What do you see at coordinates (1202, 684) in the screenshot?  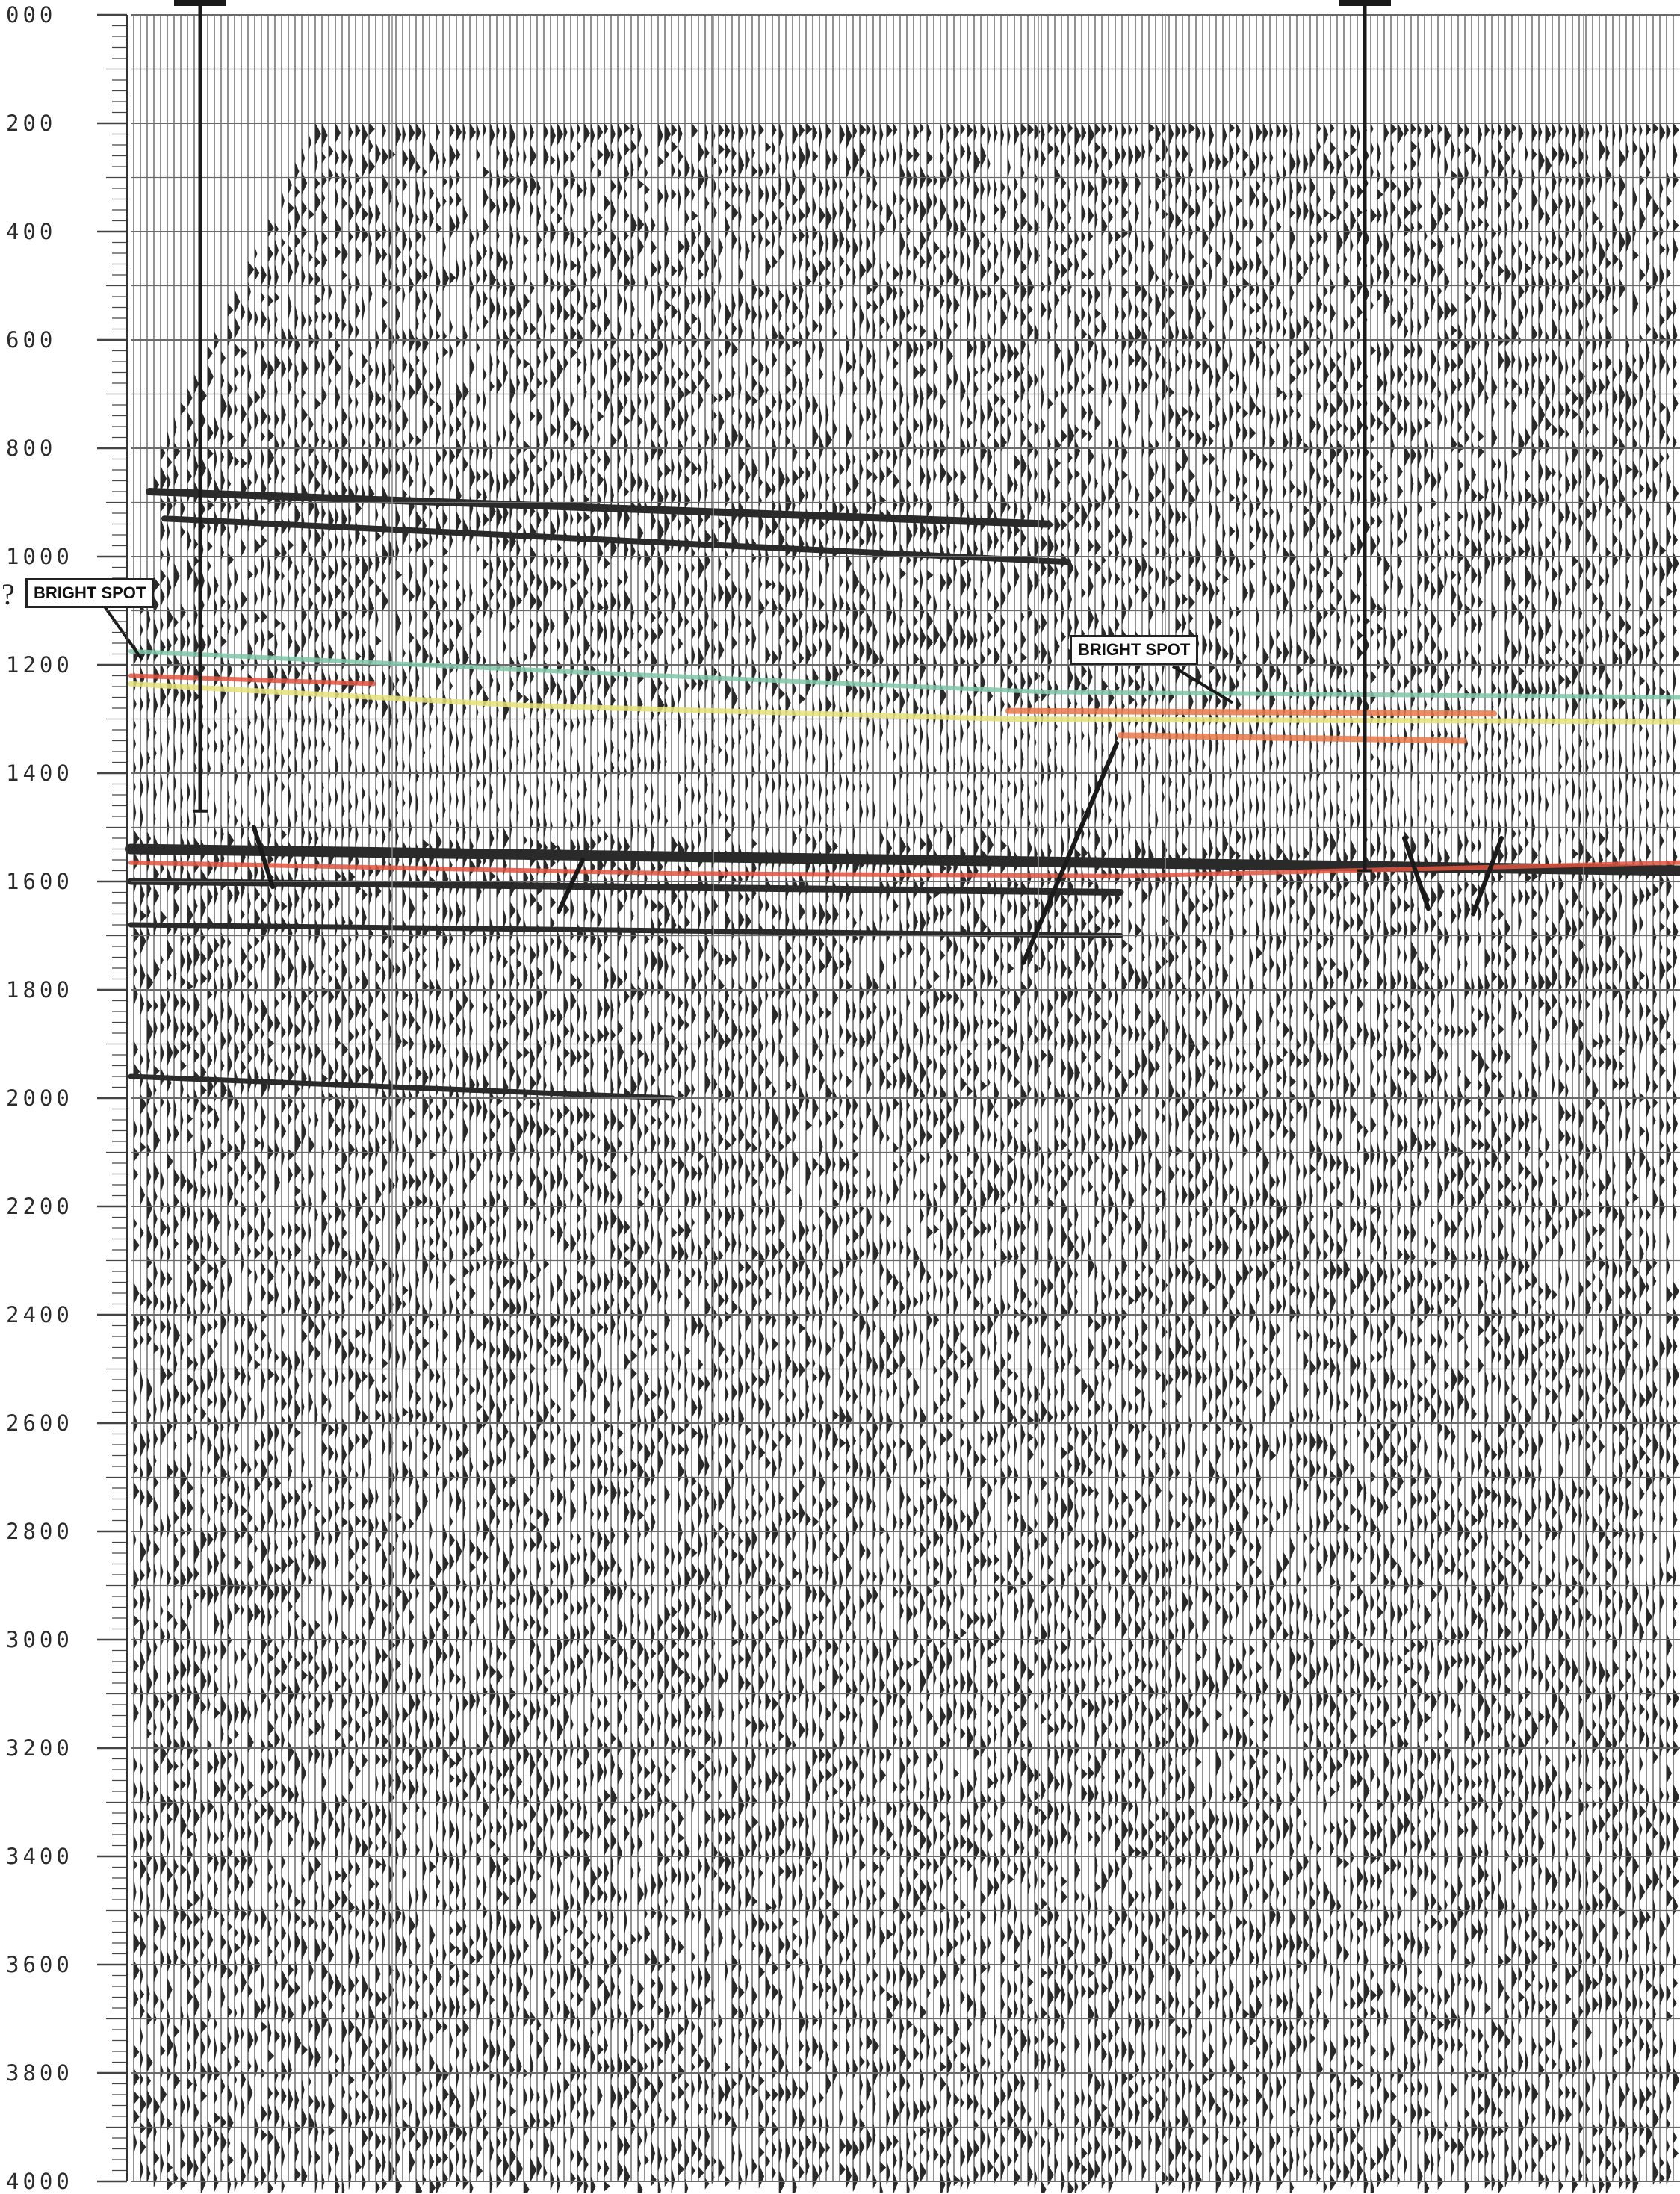 I see `bright-spot-leader-right` at bounding box center [1202, 684].